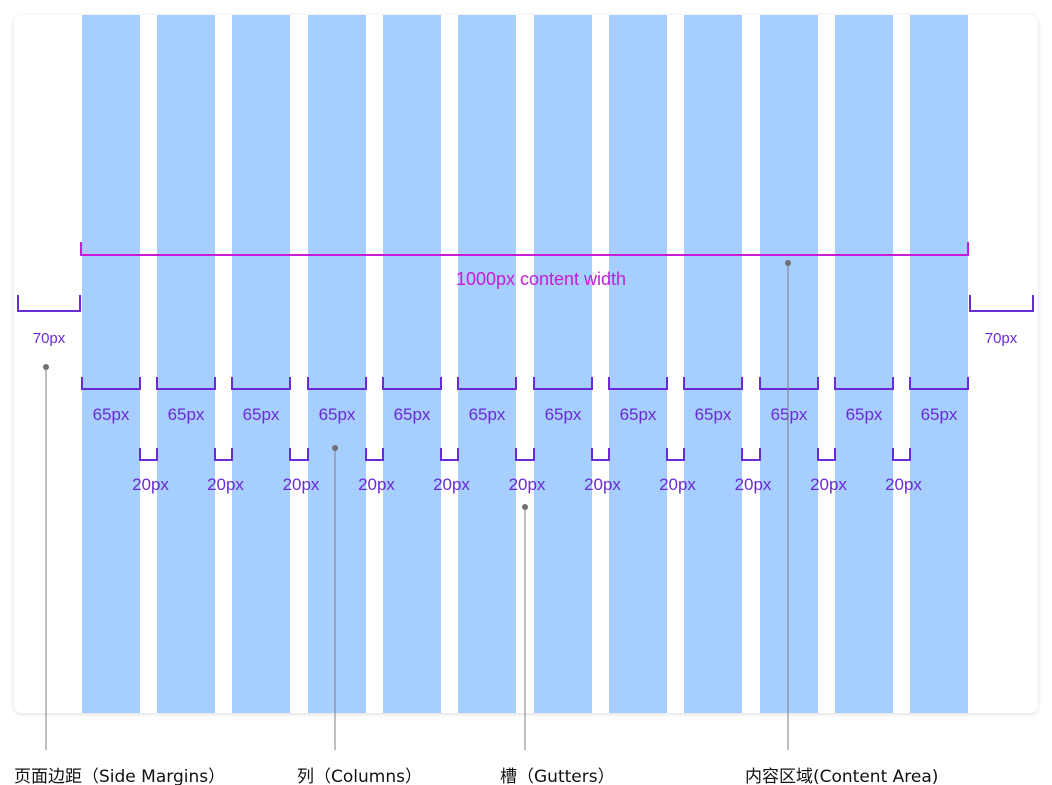 This screenshot has width=1052, height=785. What do you see at coordinates (225, 484) in the screenshot?
I see `gutter-width-label-2: 20px` at bounding box center [225, 484].